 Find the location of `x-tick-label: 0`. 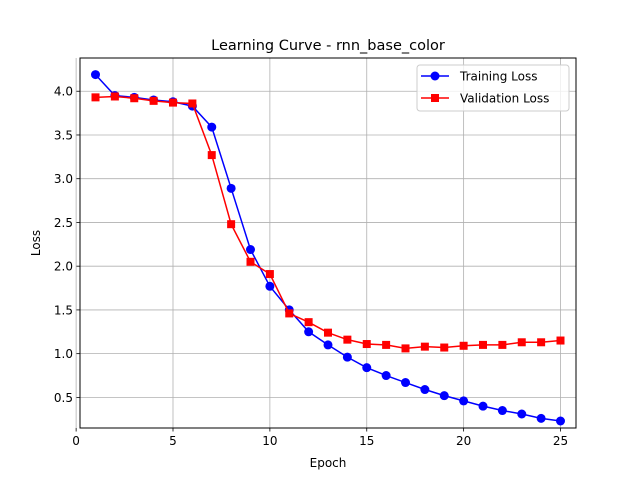

x-tick-label: 0 is located at coordinates (76, 441).